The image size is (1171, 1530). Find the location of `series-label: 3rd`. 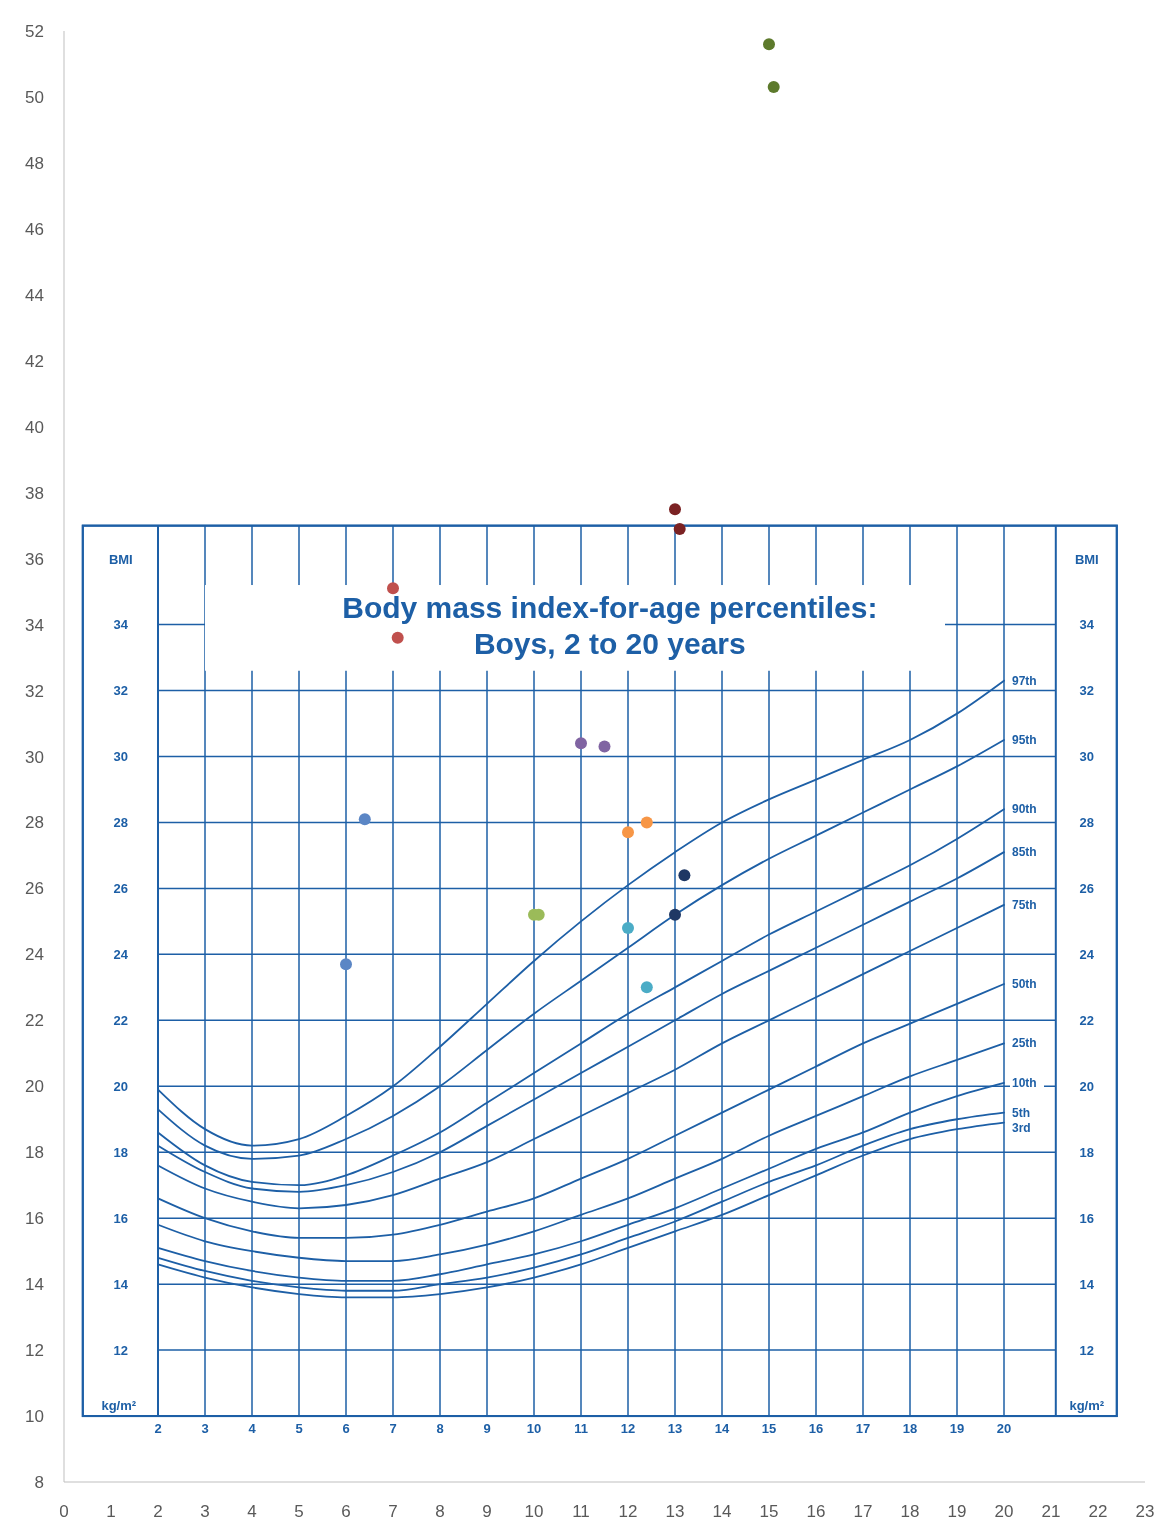

series-label: 3rd is located at coordinates (1021, 1127).